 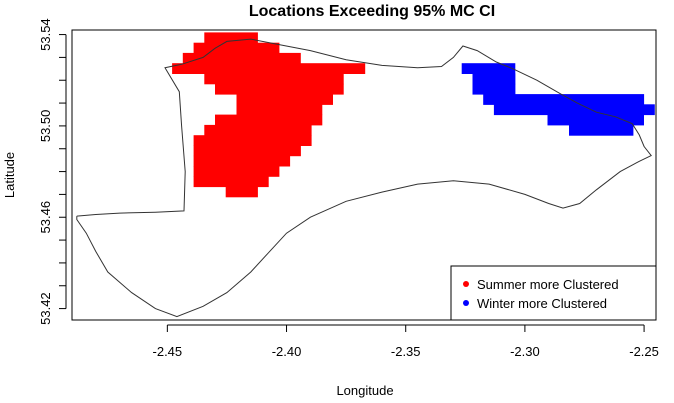 I want to click on x-axis-label: Longitude, so click(x=364, y=390).